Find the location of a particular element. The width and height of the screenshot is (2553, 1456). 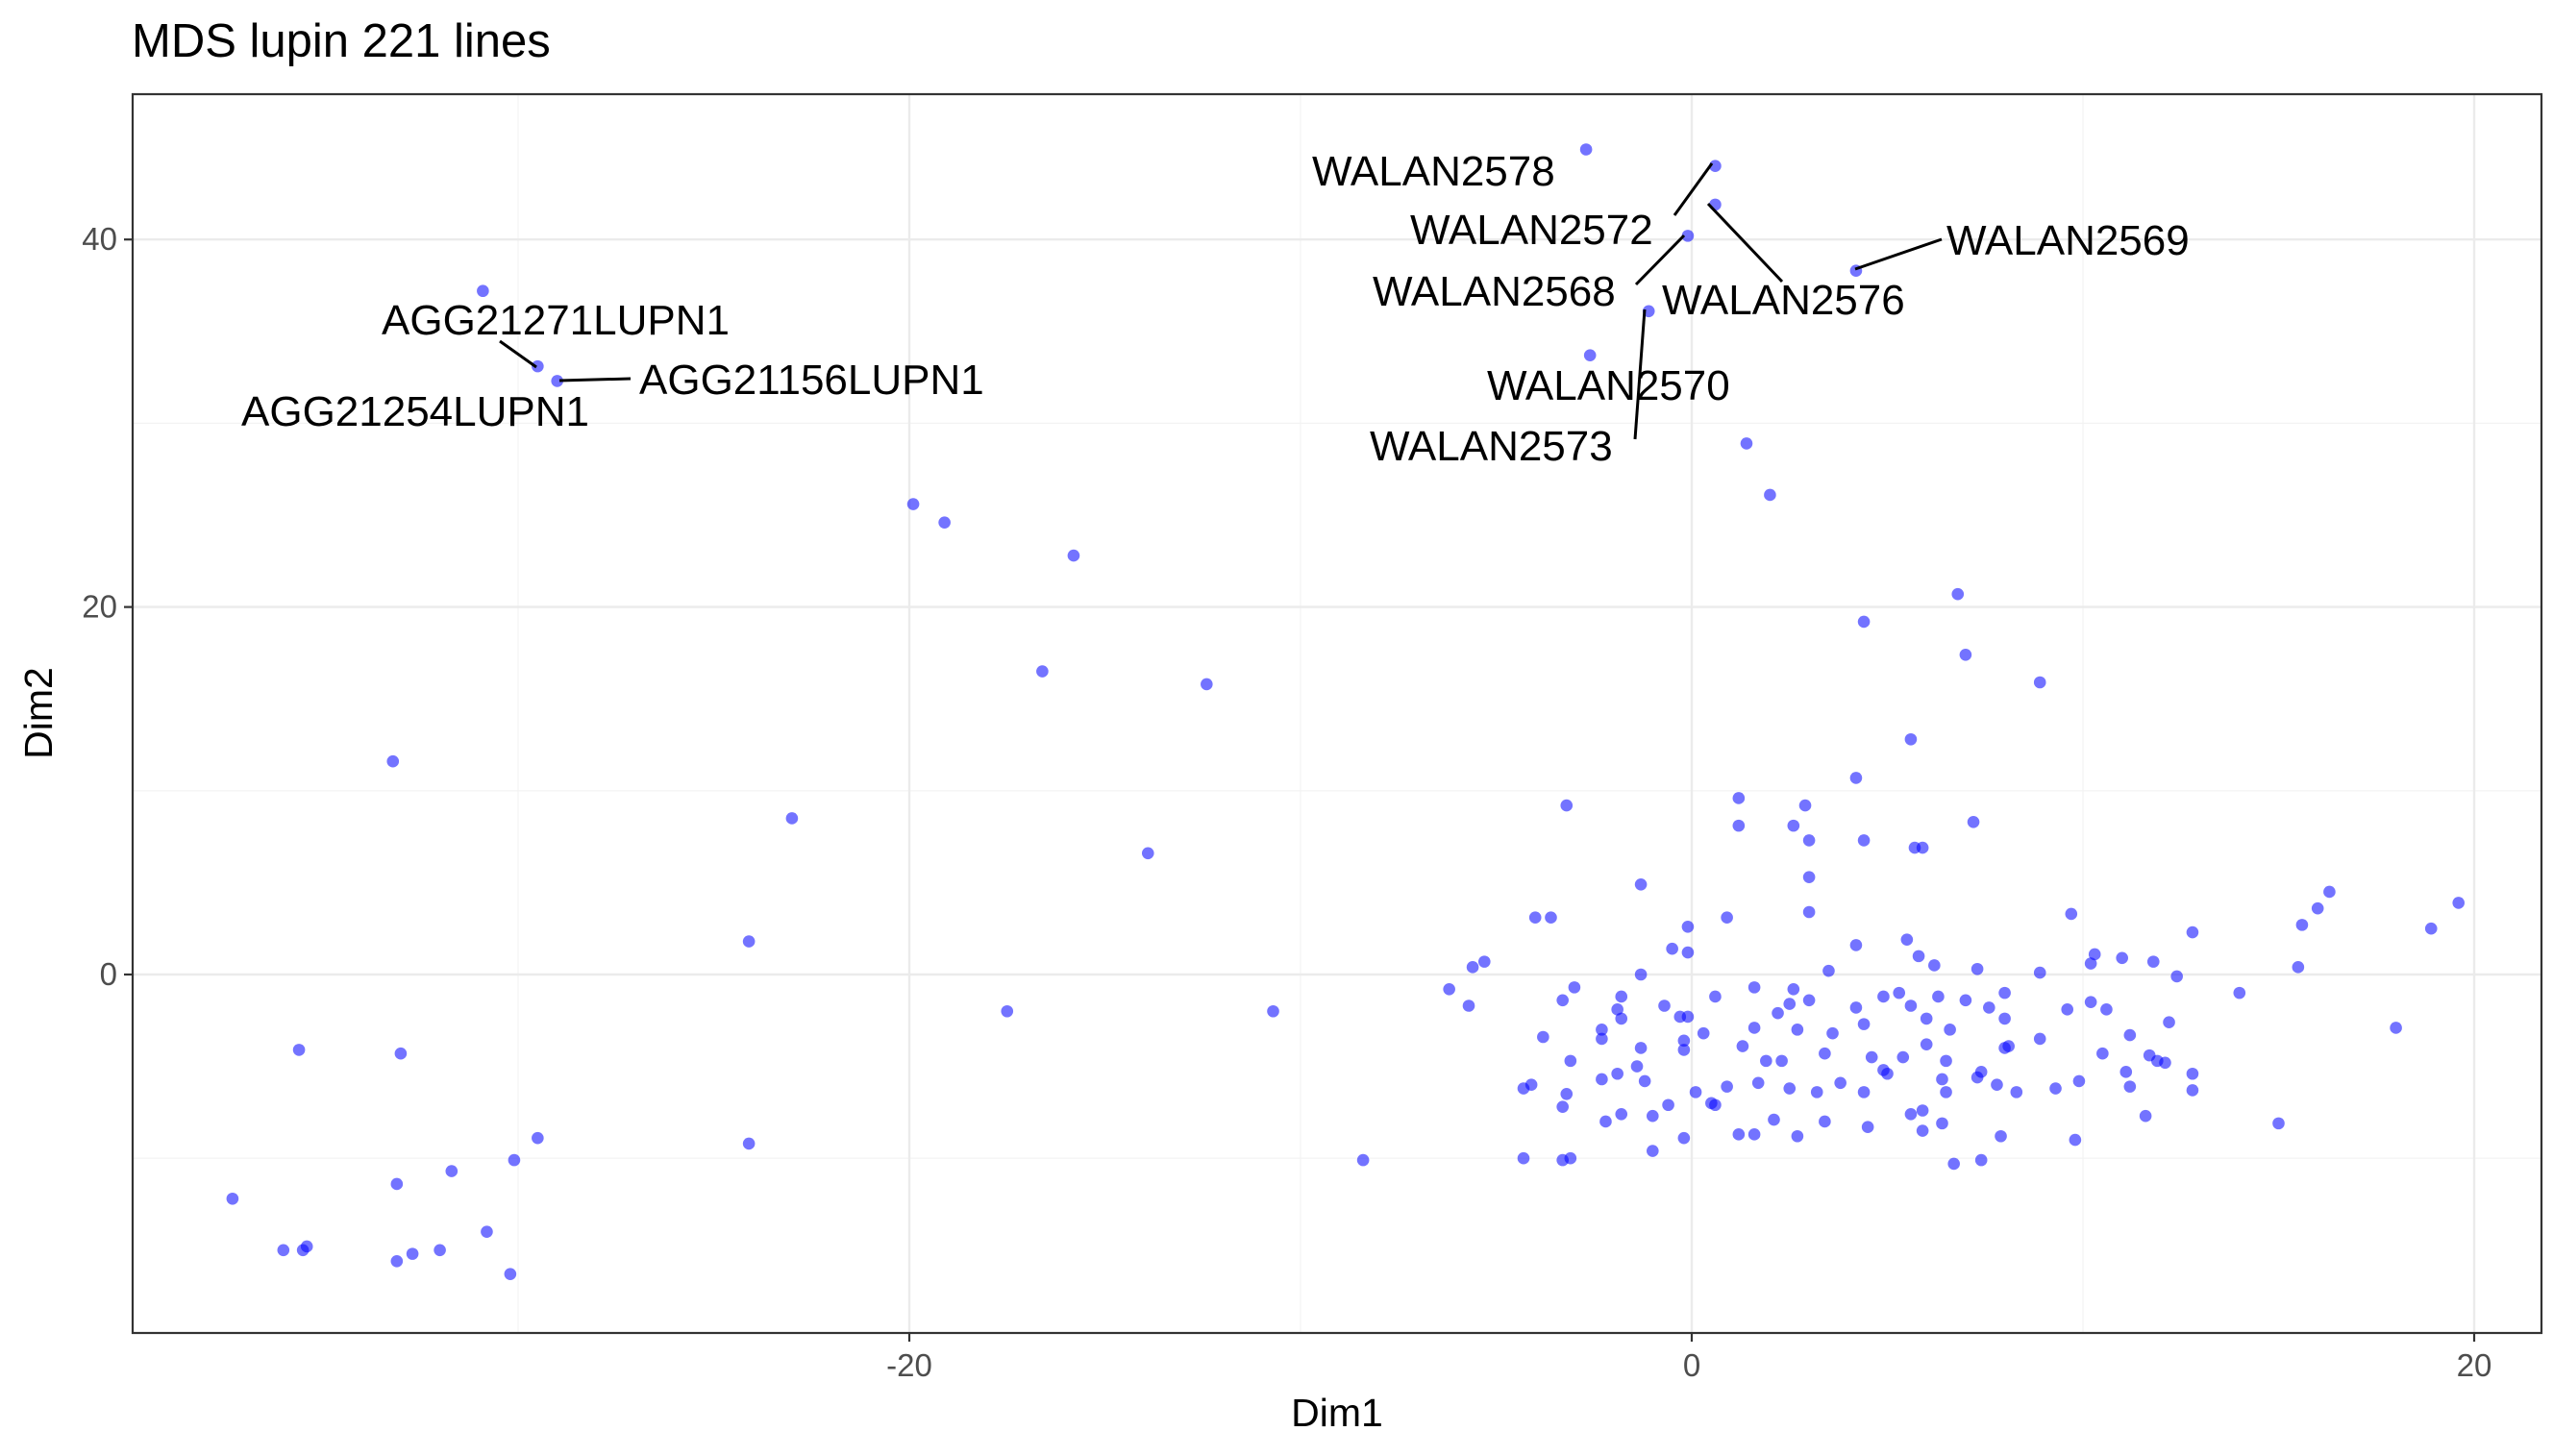

y-axis-title: Dim2 is located at coordinates (38, 713).